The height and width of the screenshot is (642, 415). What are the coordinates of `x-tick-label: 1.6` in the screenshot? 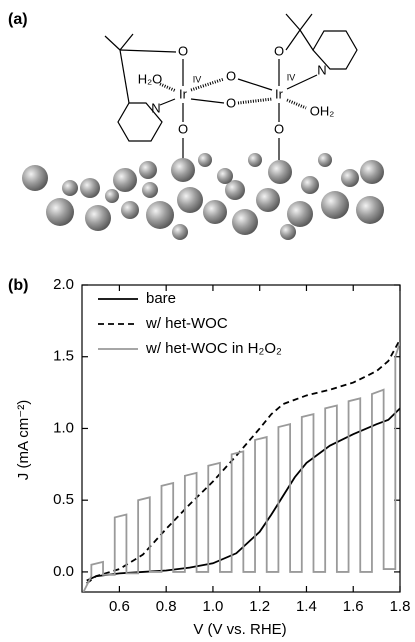 It's located at (353, 606).